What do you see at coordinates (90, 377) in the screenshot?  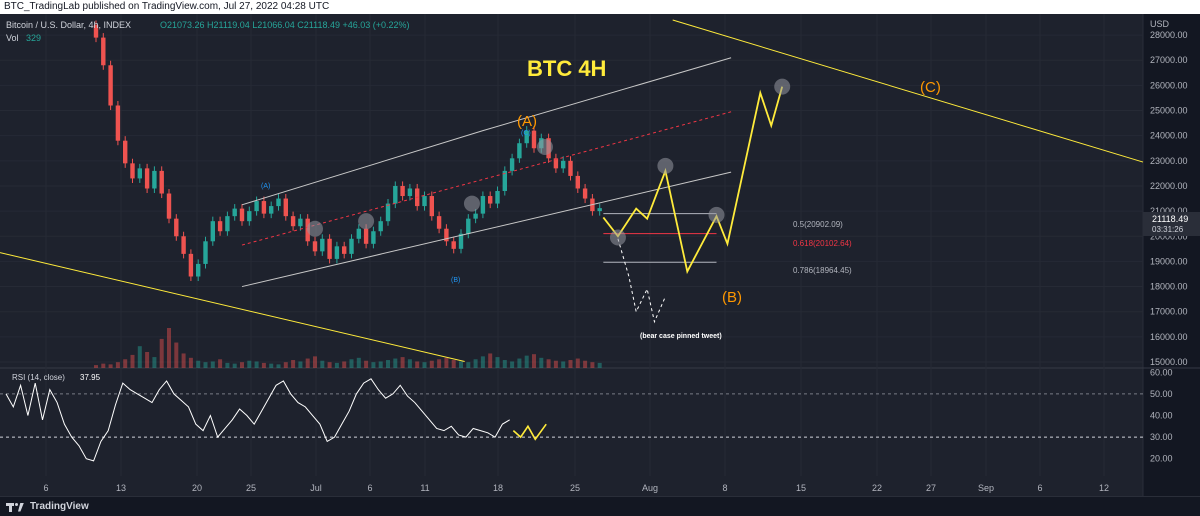 I see `rsi-value: 37.95` at bounding box center [90, 377].